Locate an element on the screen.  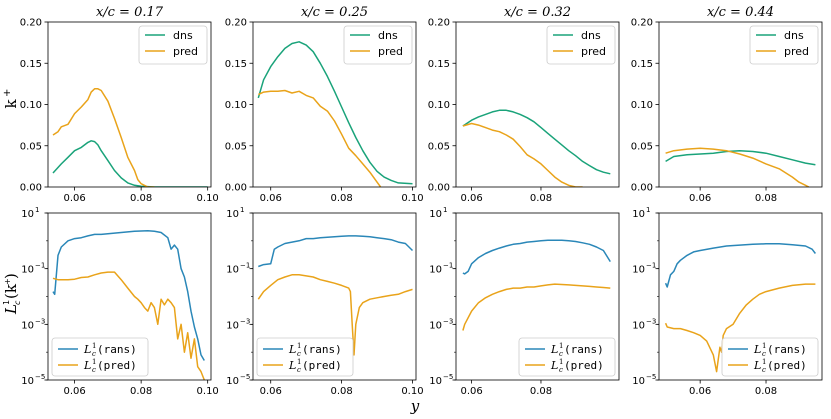
y-axis-label-bottom: L1 c(k+) is located at coordinates (12, 294).